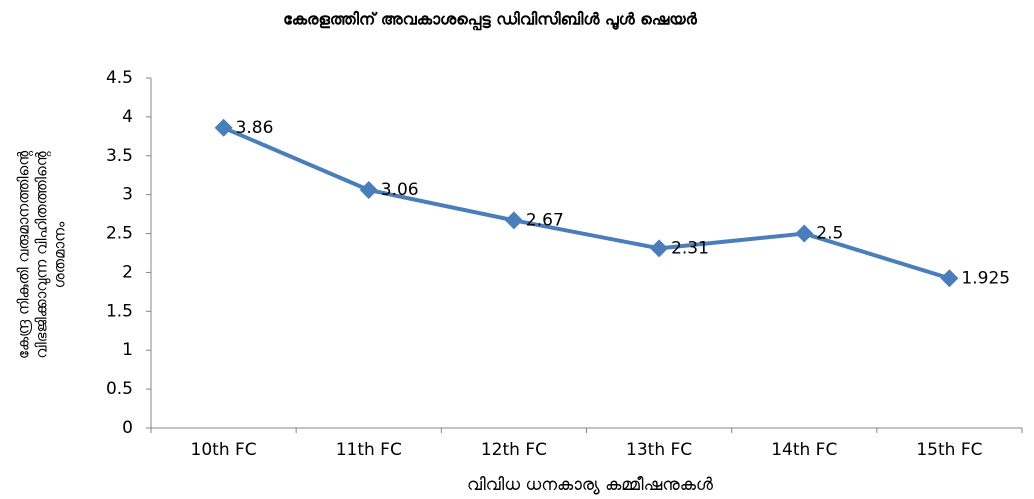 The height and width of the screenshot is (499, 1034). What do you see at coordinates (255, 128) in the screenshot?
I see `data-label: 3.86` at bounding box center [255, 128].